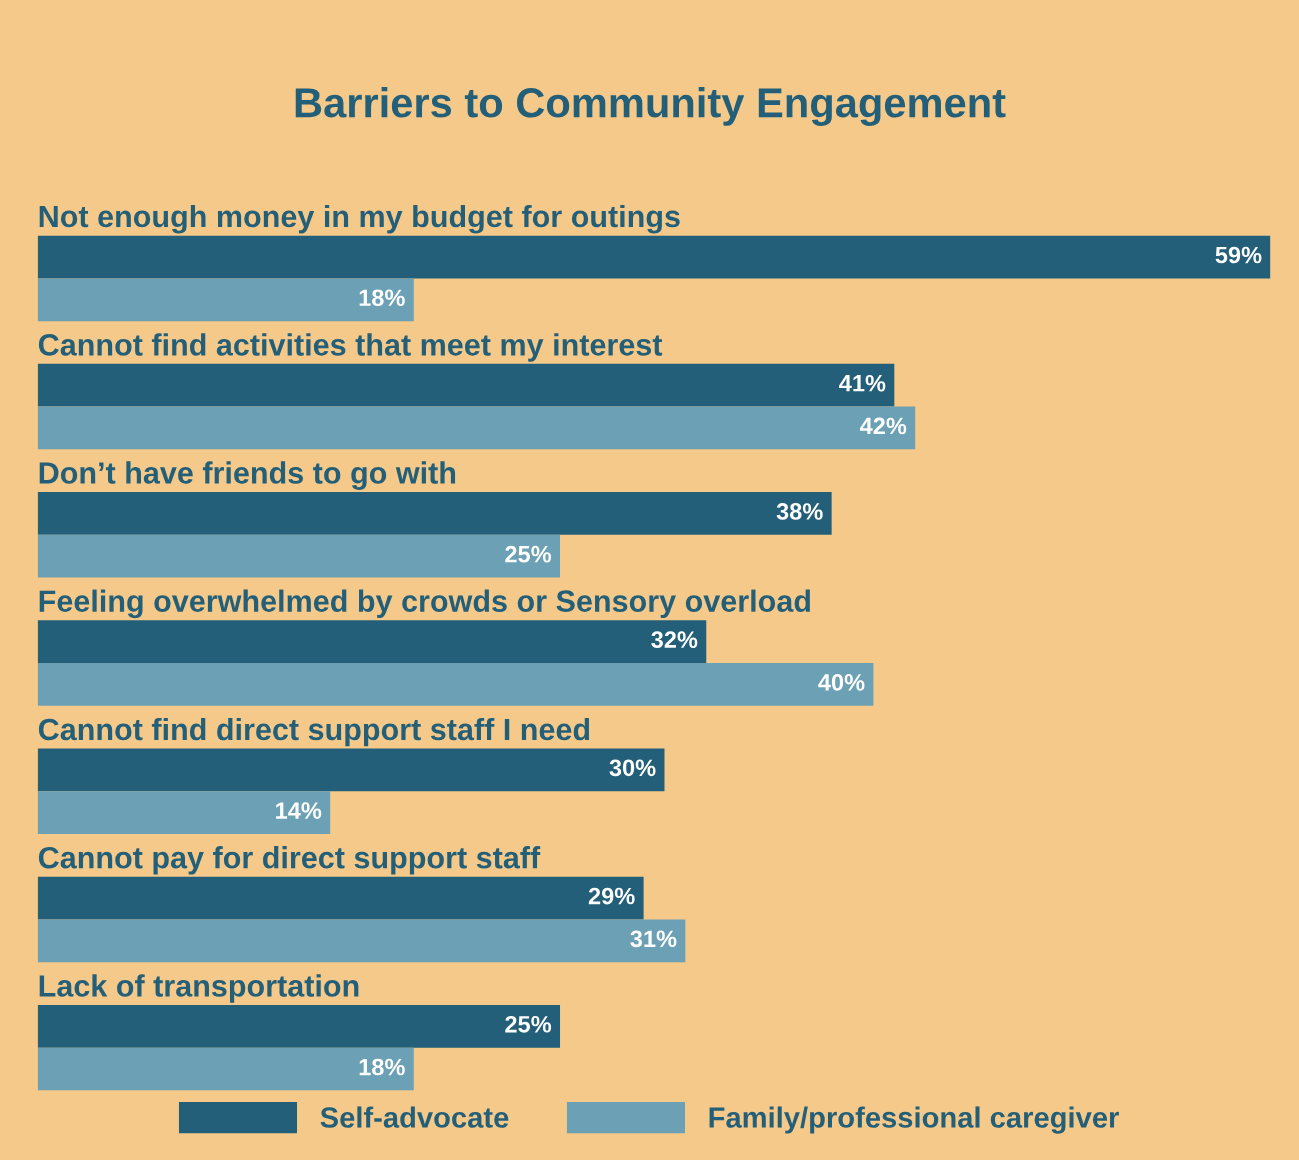  I want to click on y-tick-label: Cannot pay for direct support staff, so click(289, 860).